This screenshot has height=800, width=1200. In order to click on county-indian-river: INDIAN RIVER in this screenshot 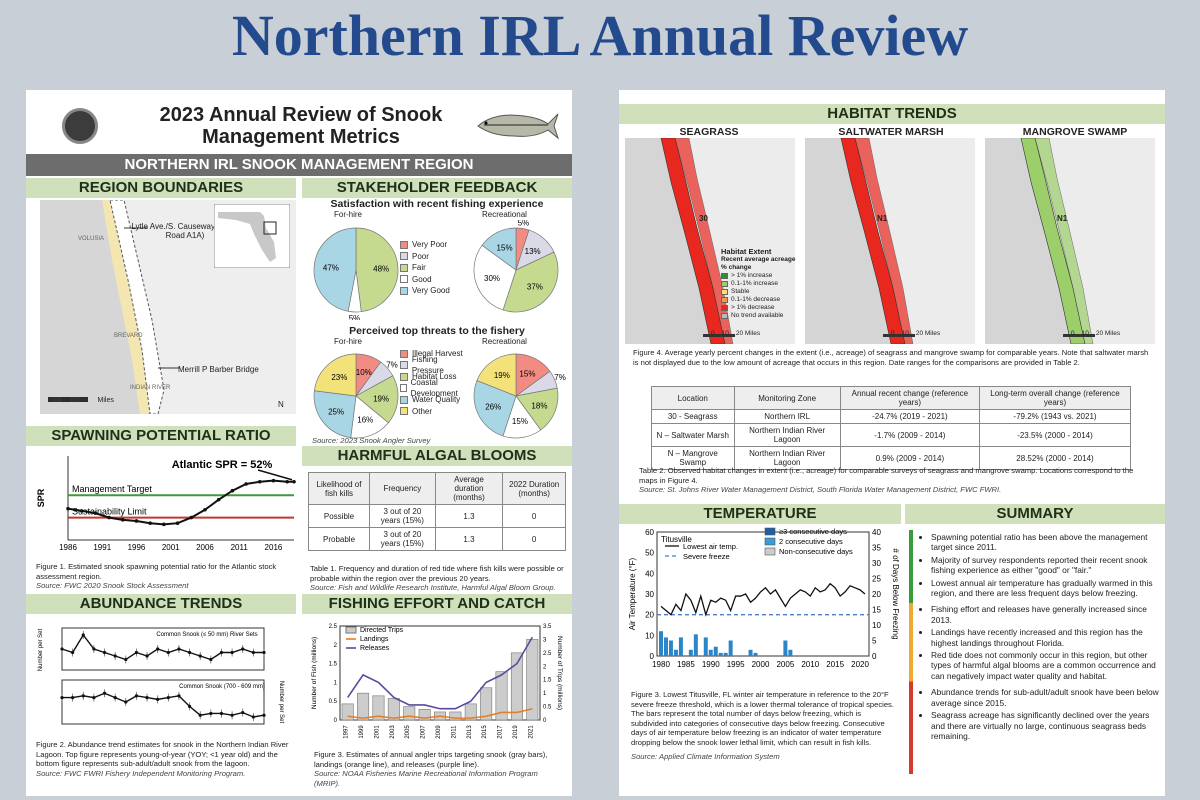, I will do `click(150, 388)`.